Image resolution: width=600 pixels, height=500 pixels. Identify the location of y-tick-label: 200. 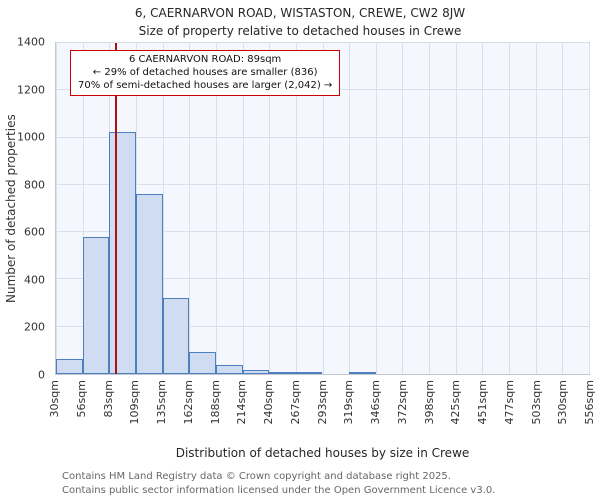
(34, 327).